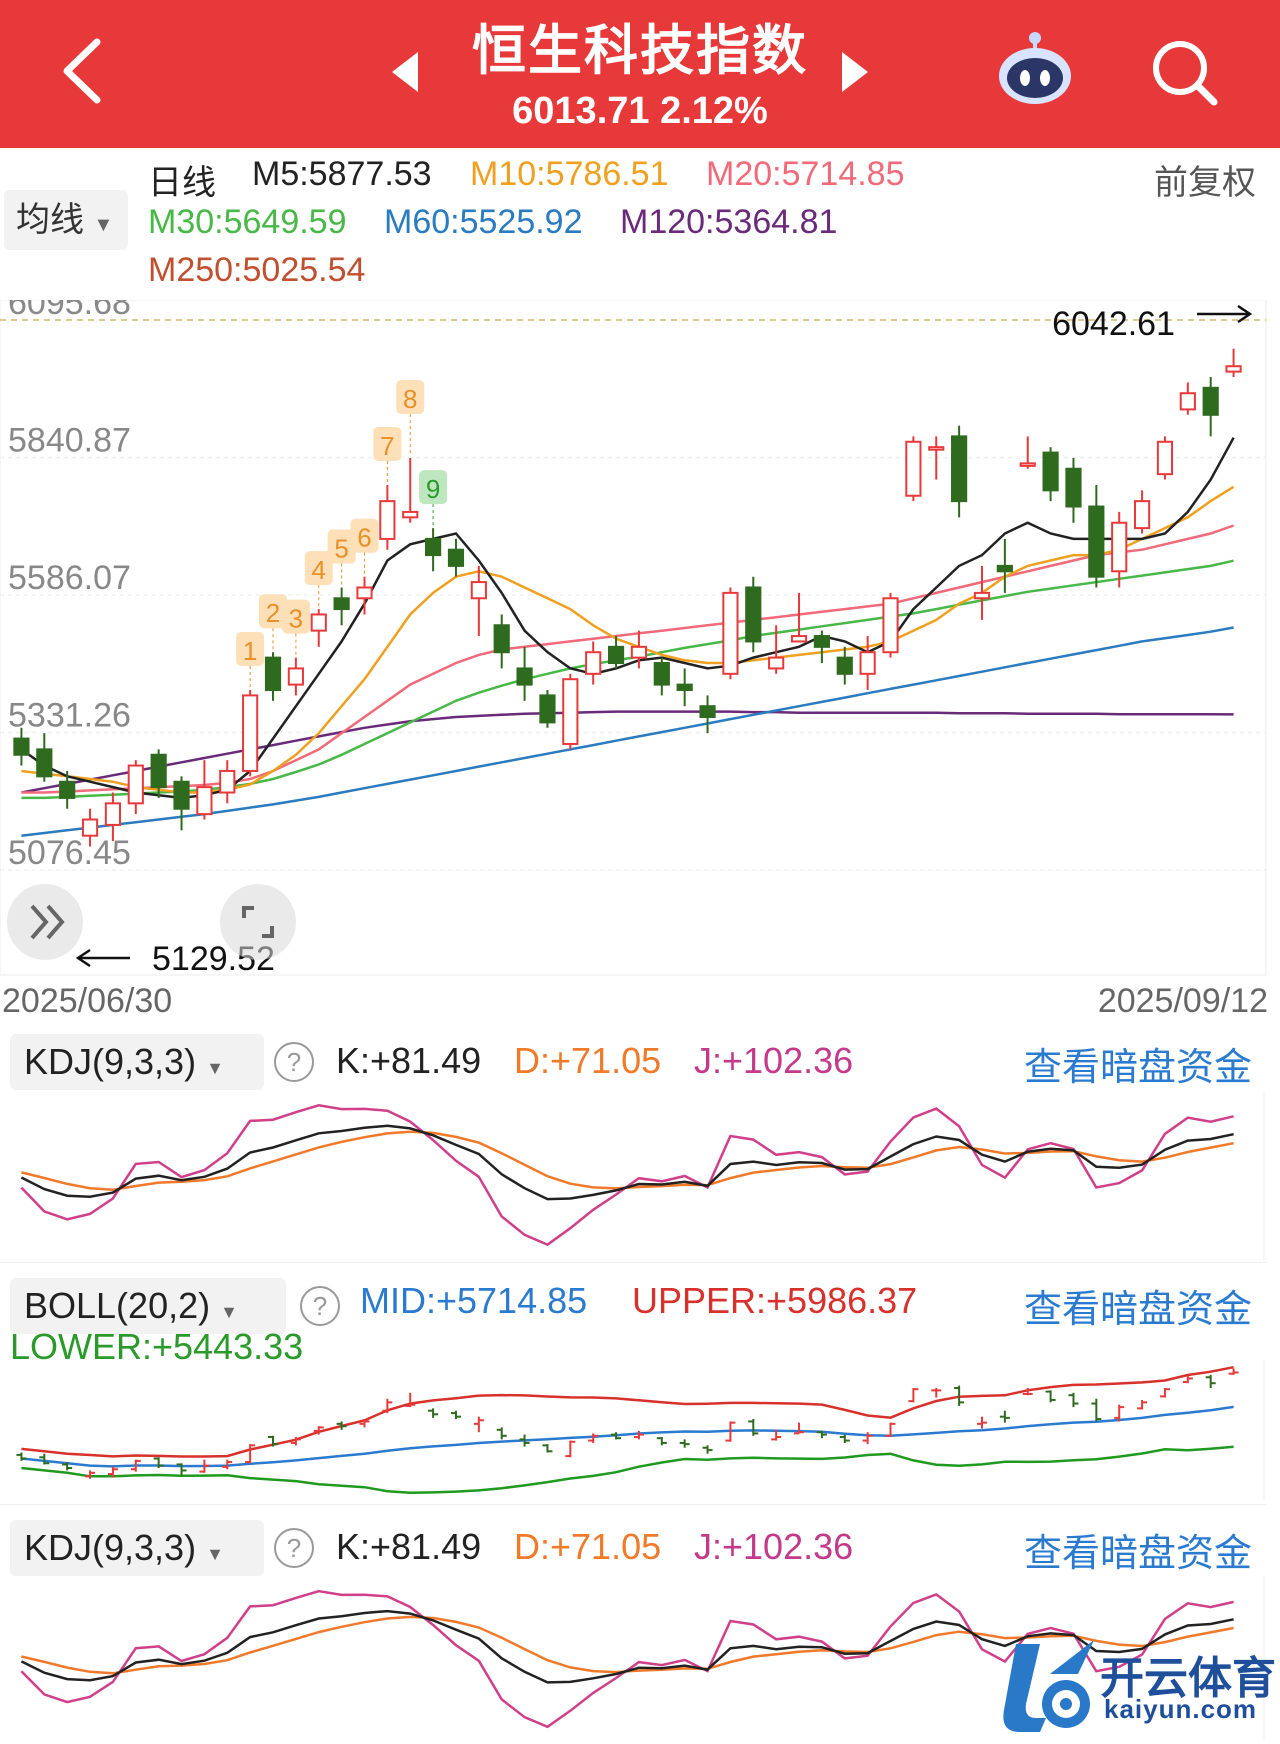 The width and height of the screenshot is (1280, 1744). What do you see at coordinates (433, 498) in the screenshot?
I see `td-sequence-badge: 9` at bounding box center [433, 498].